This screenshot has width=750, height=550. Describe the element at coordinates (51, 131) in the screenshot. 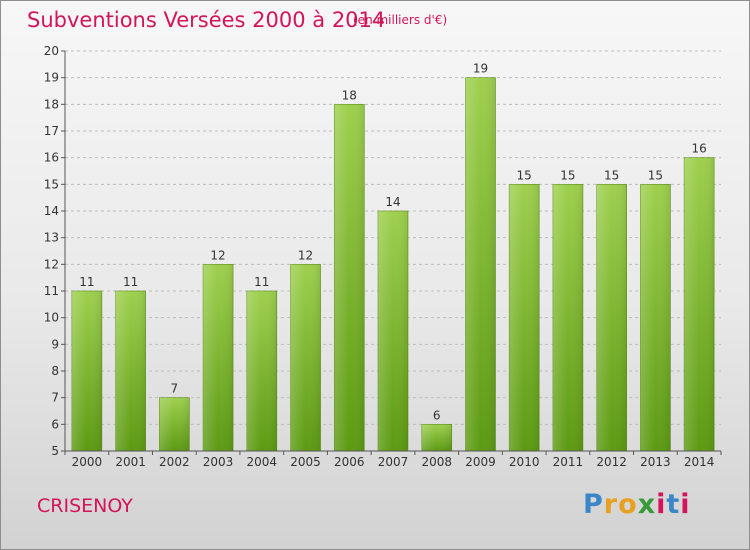

I see `y-tick-label: 17` at that location.